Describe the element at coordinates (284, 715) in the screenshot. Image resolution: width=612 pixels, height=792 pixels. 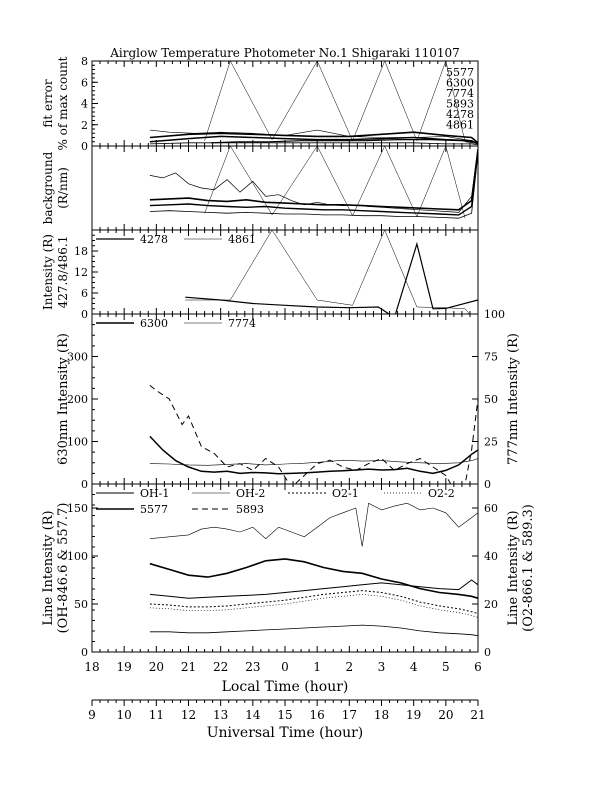
I see `universal-time-tick-label: 15` at that location.